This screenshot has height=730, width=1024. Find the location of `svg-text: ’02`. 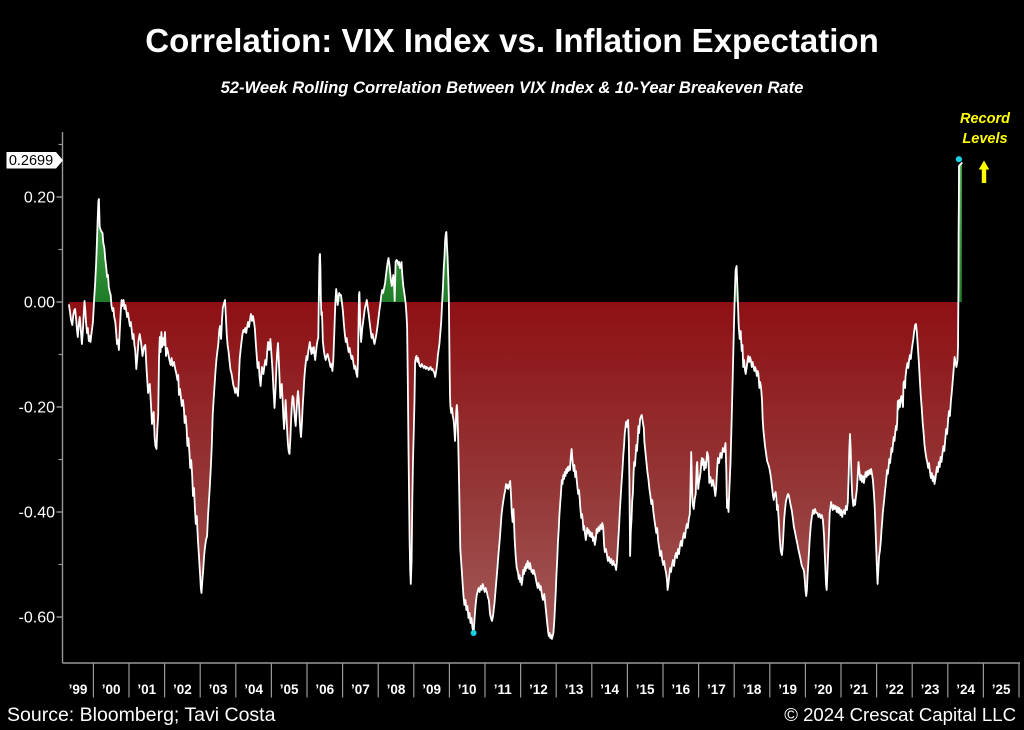

svg-text: ’02 is located at coordinates (182, 689).